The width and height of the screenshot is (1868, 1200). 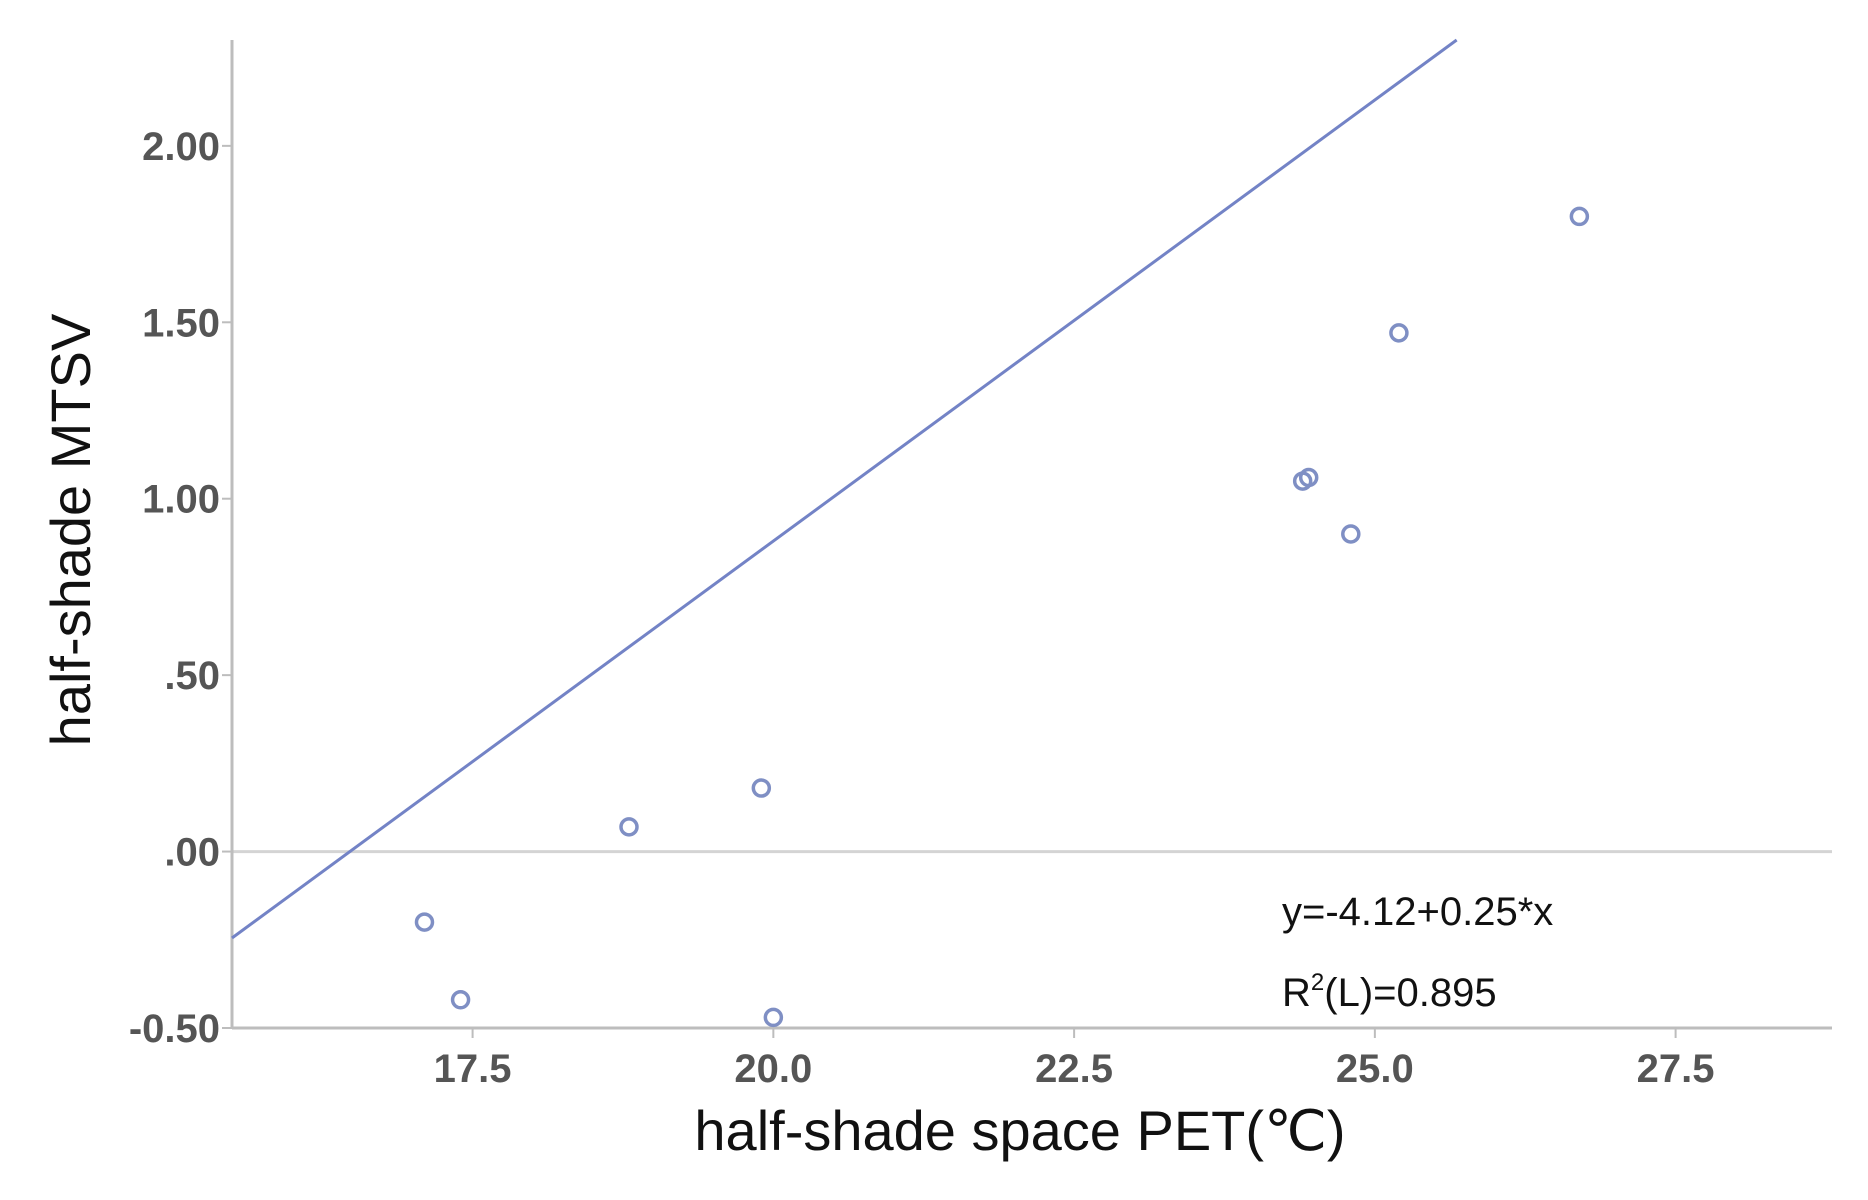 I want to click on x-tick-label: 25.0, so click(x=1375, y=1069).